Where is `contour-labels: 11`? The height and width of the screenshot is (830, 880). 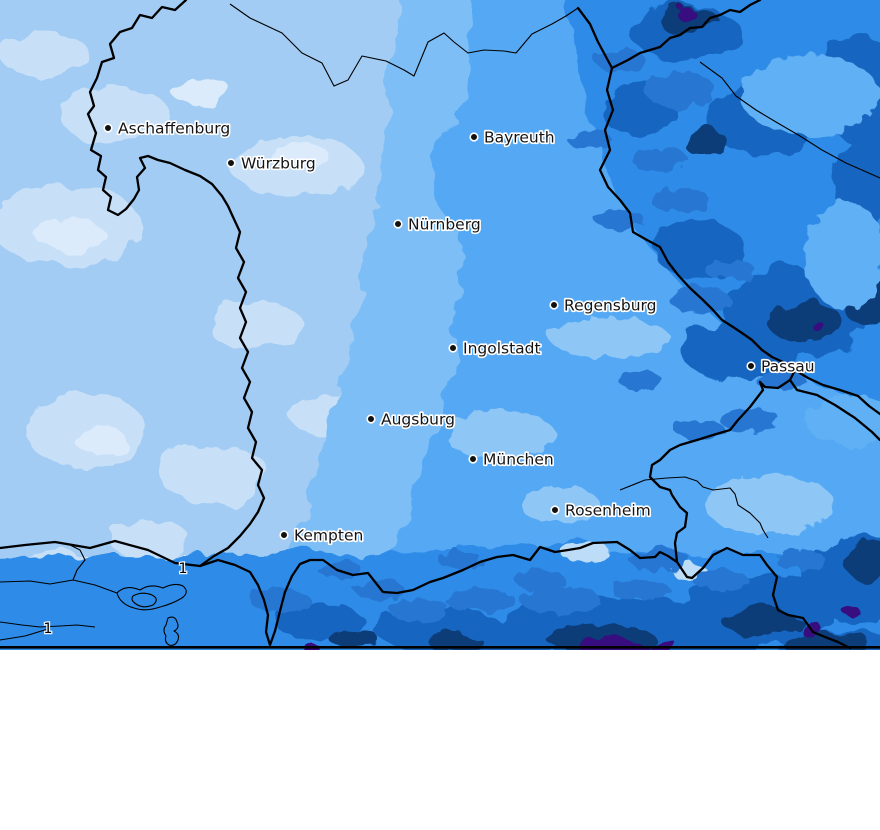
contour-labels: 11 is located at coordinates (115, 599).